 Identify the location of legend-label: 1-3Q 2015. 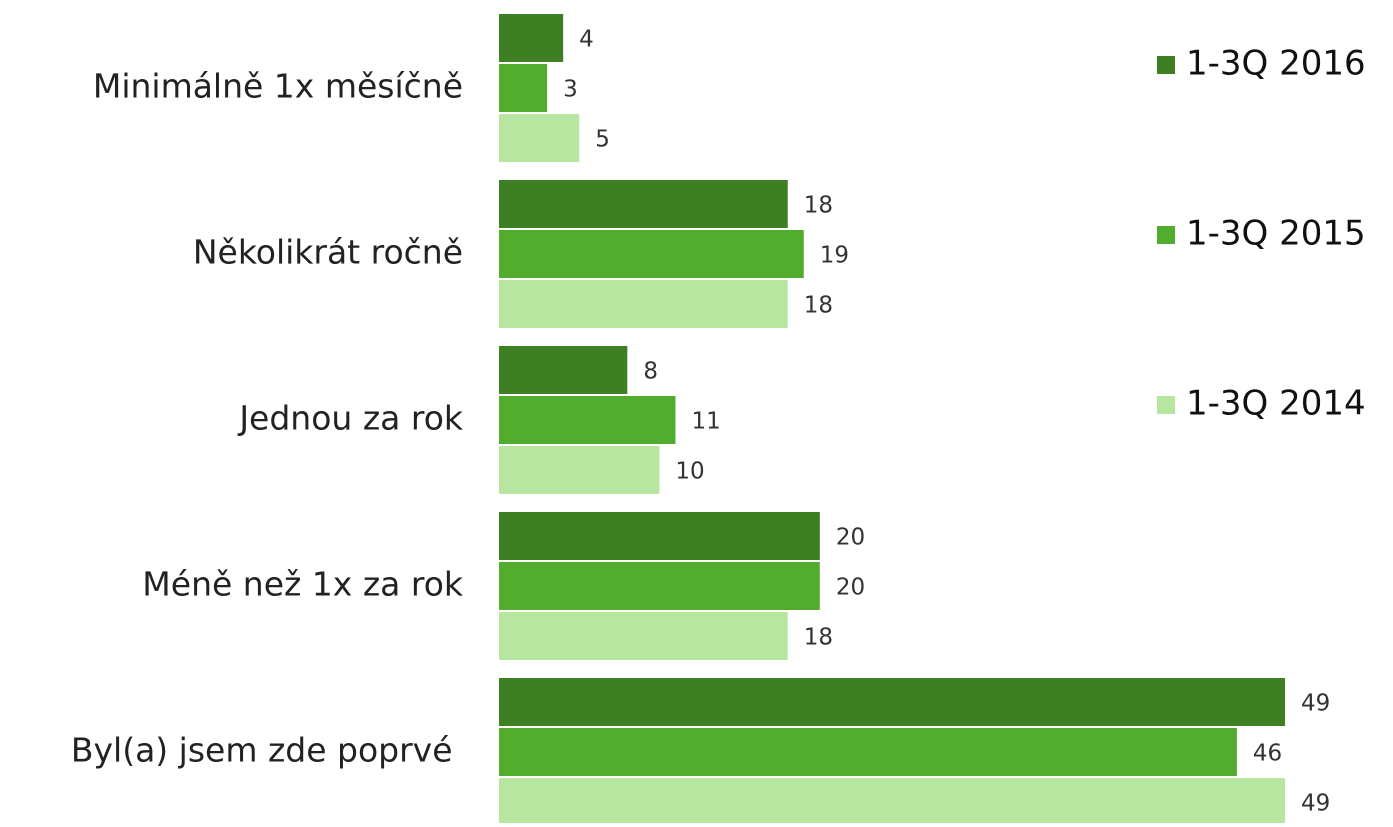
(1276, 234).